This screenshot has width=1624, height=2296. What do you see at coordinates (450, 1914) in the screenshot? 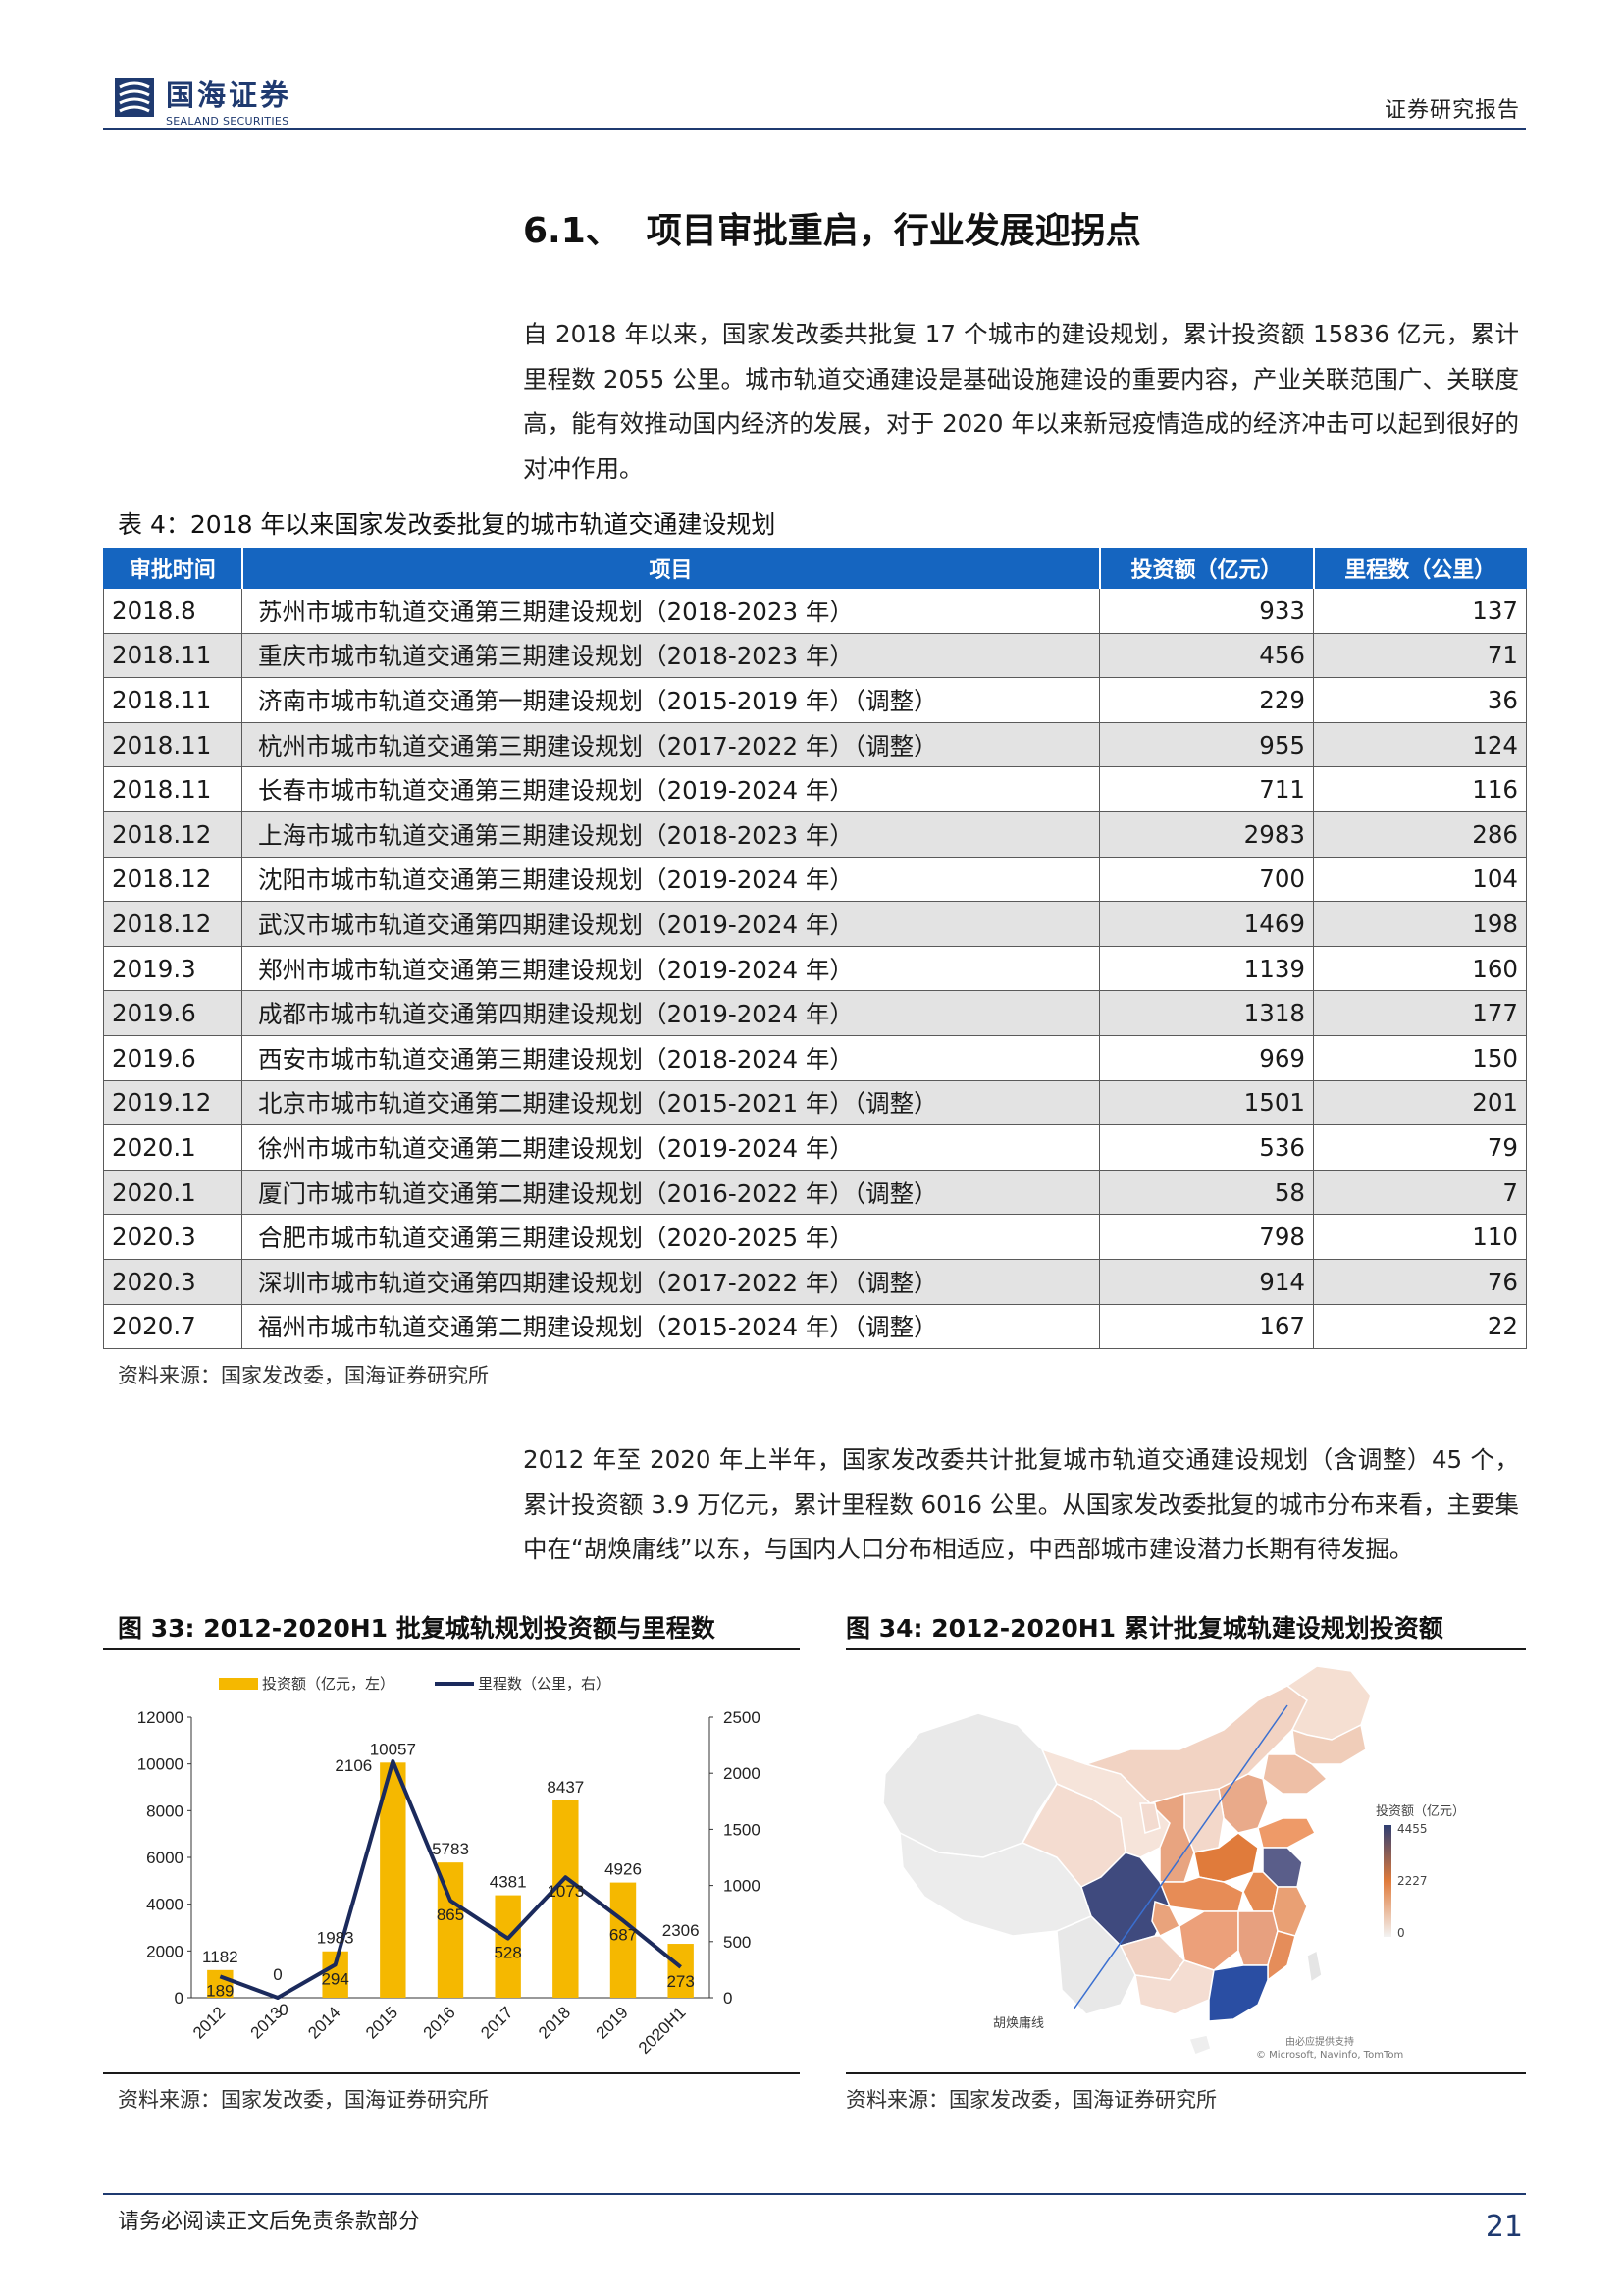
I see `line-value-label: 865` at bounding box center [450, 1914].